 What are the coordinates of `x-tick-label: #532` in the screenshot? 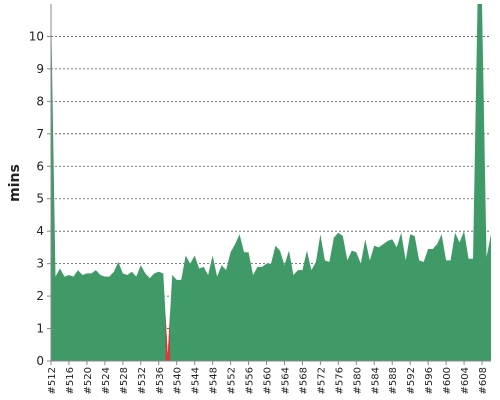 It's located at (142, 380).